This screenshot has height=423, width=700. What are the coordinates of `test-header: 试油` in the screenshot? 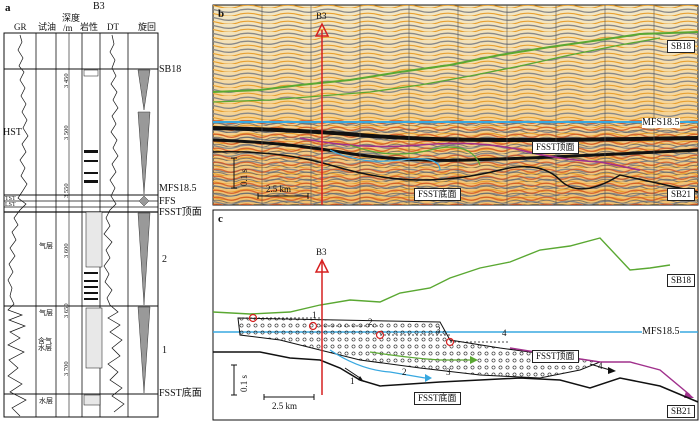 It's located at (47, 27).